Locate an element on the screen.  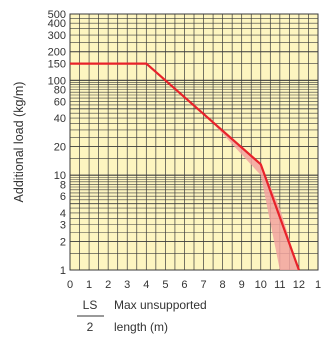
x-tick-label: 10 is located at coordinates (261, 285).